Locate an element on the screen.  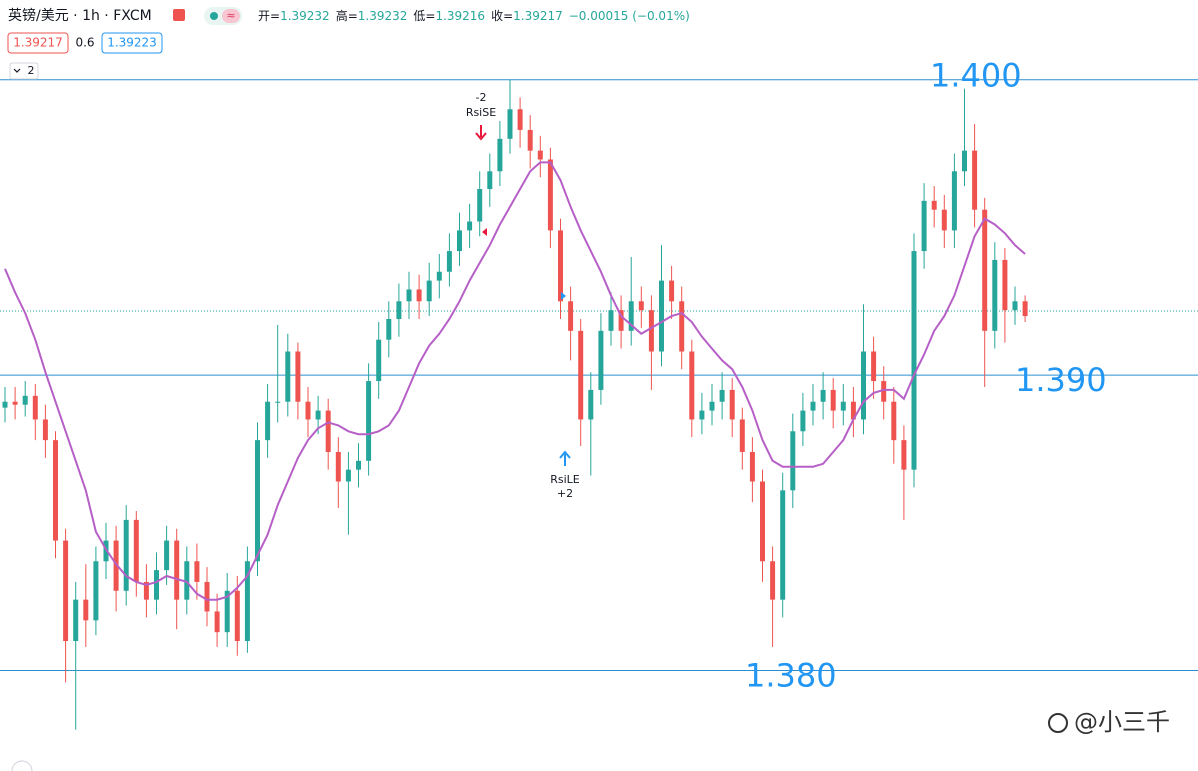
ohlc-value: 1.39217 is located at coordinates (538, 16).